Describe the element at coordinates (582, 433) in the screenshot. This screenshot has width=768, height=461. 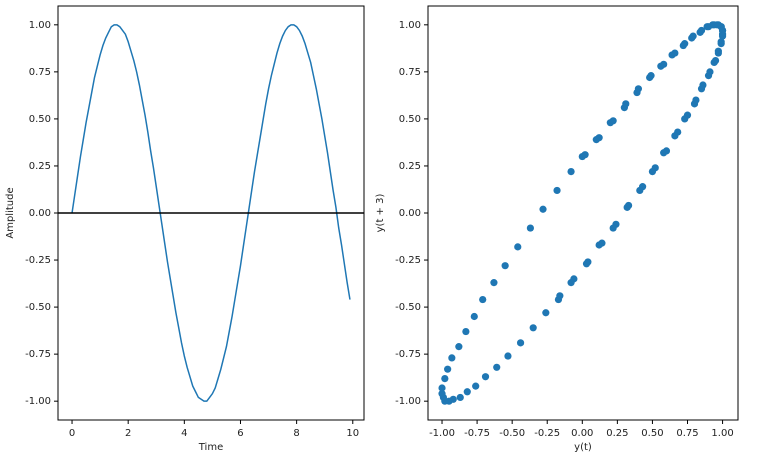
I see `x-tick-label: 0.00` at that location.